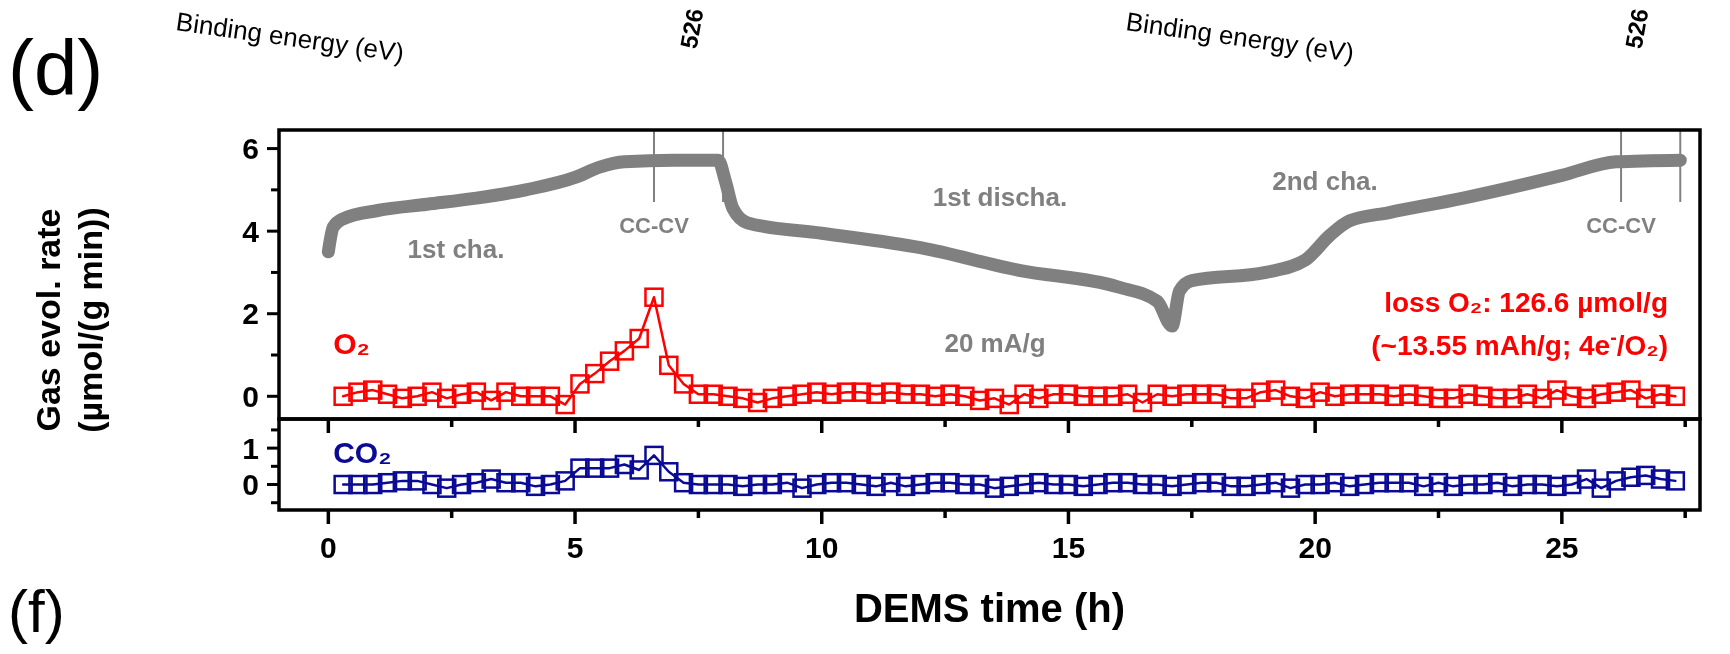 This screenshot has height=654, width=1730. What do you see at coordinates (995, 343) in the screenshot?
I see `annotation: 20 mA/g` at bounding box center [995, 343].